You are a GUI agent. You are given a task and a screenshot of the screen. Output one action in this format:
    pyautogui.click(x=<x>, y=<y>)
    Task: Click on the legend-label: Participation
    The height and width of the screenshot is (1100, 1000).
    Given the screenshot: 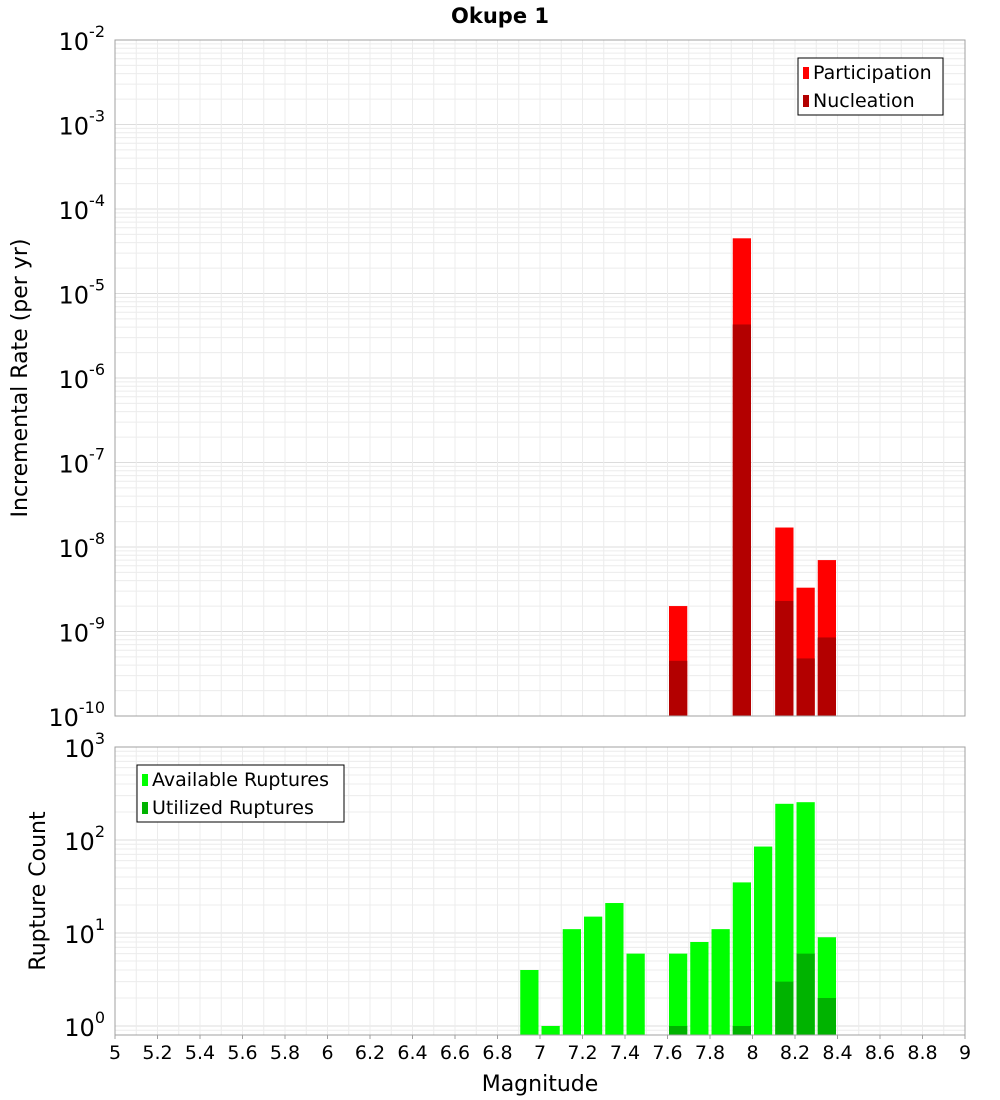 What is the action you would take?
    pyautogui.click(x=872, y=73)
    